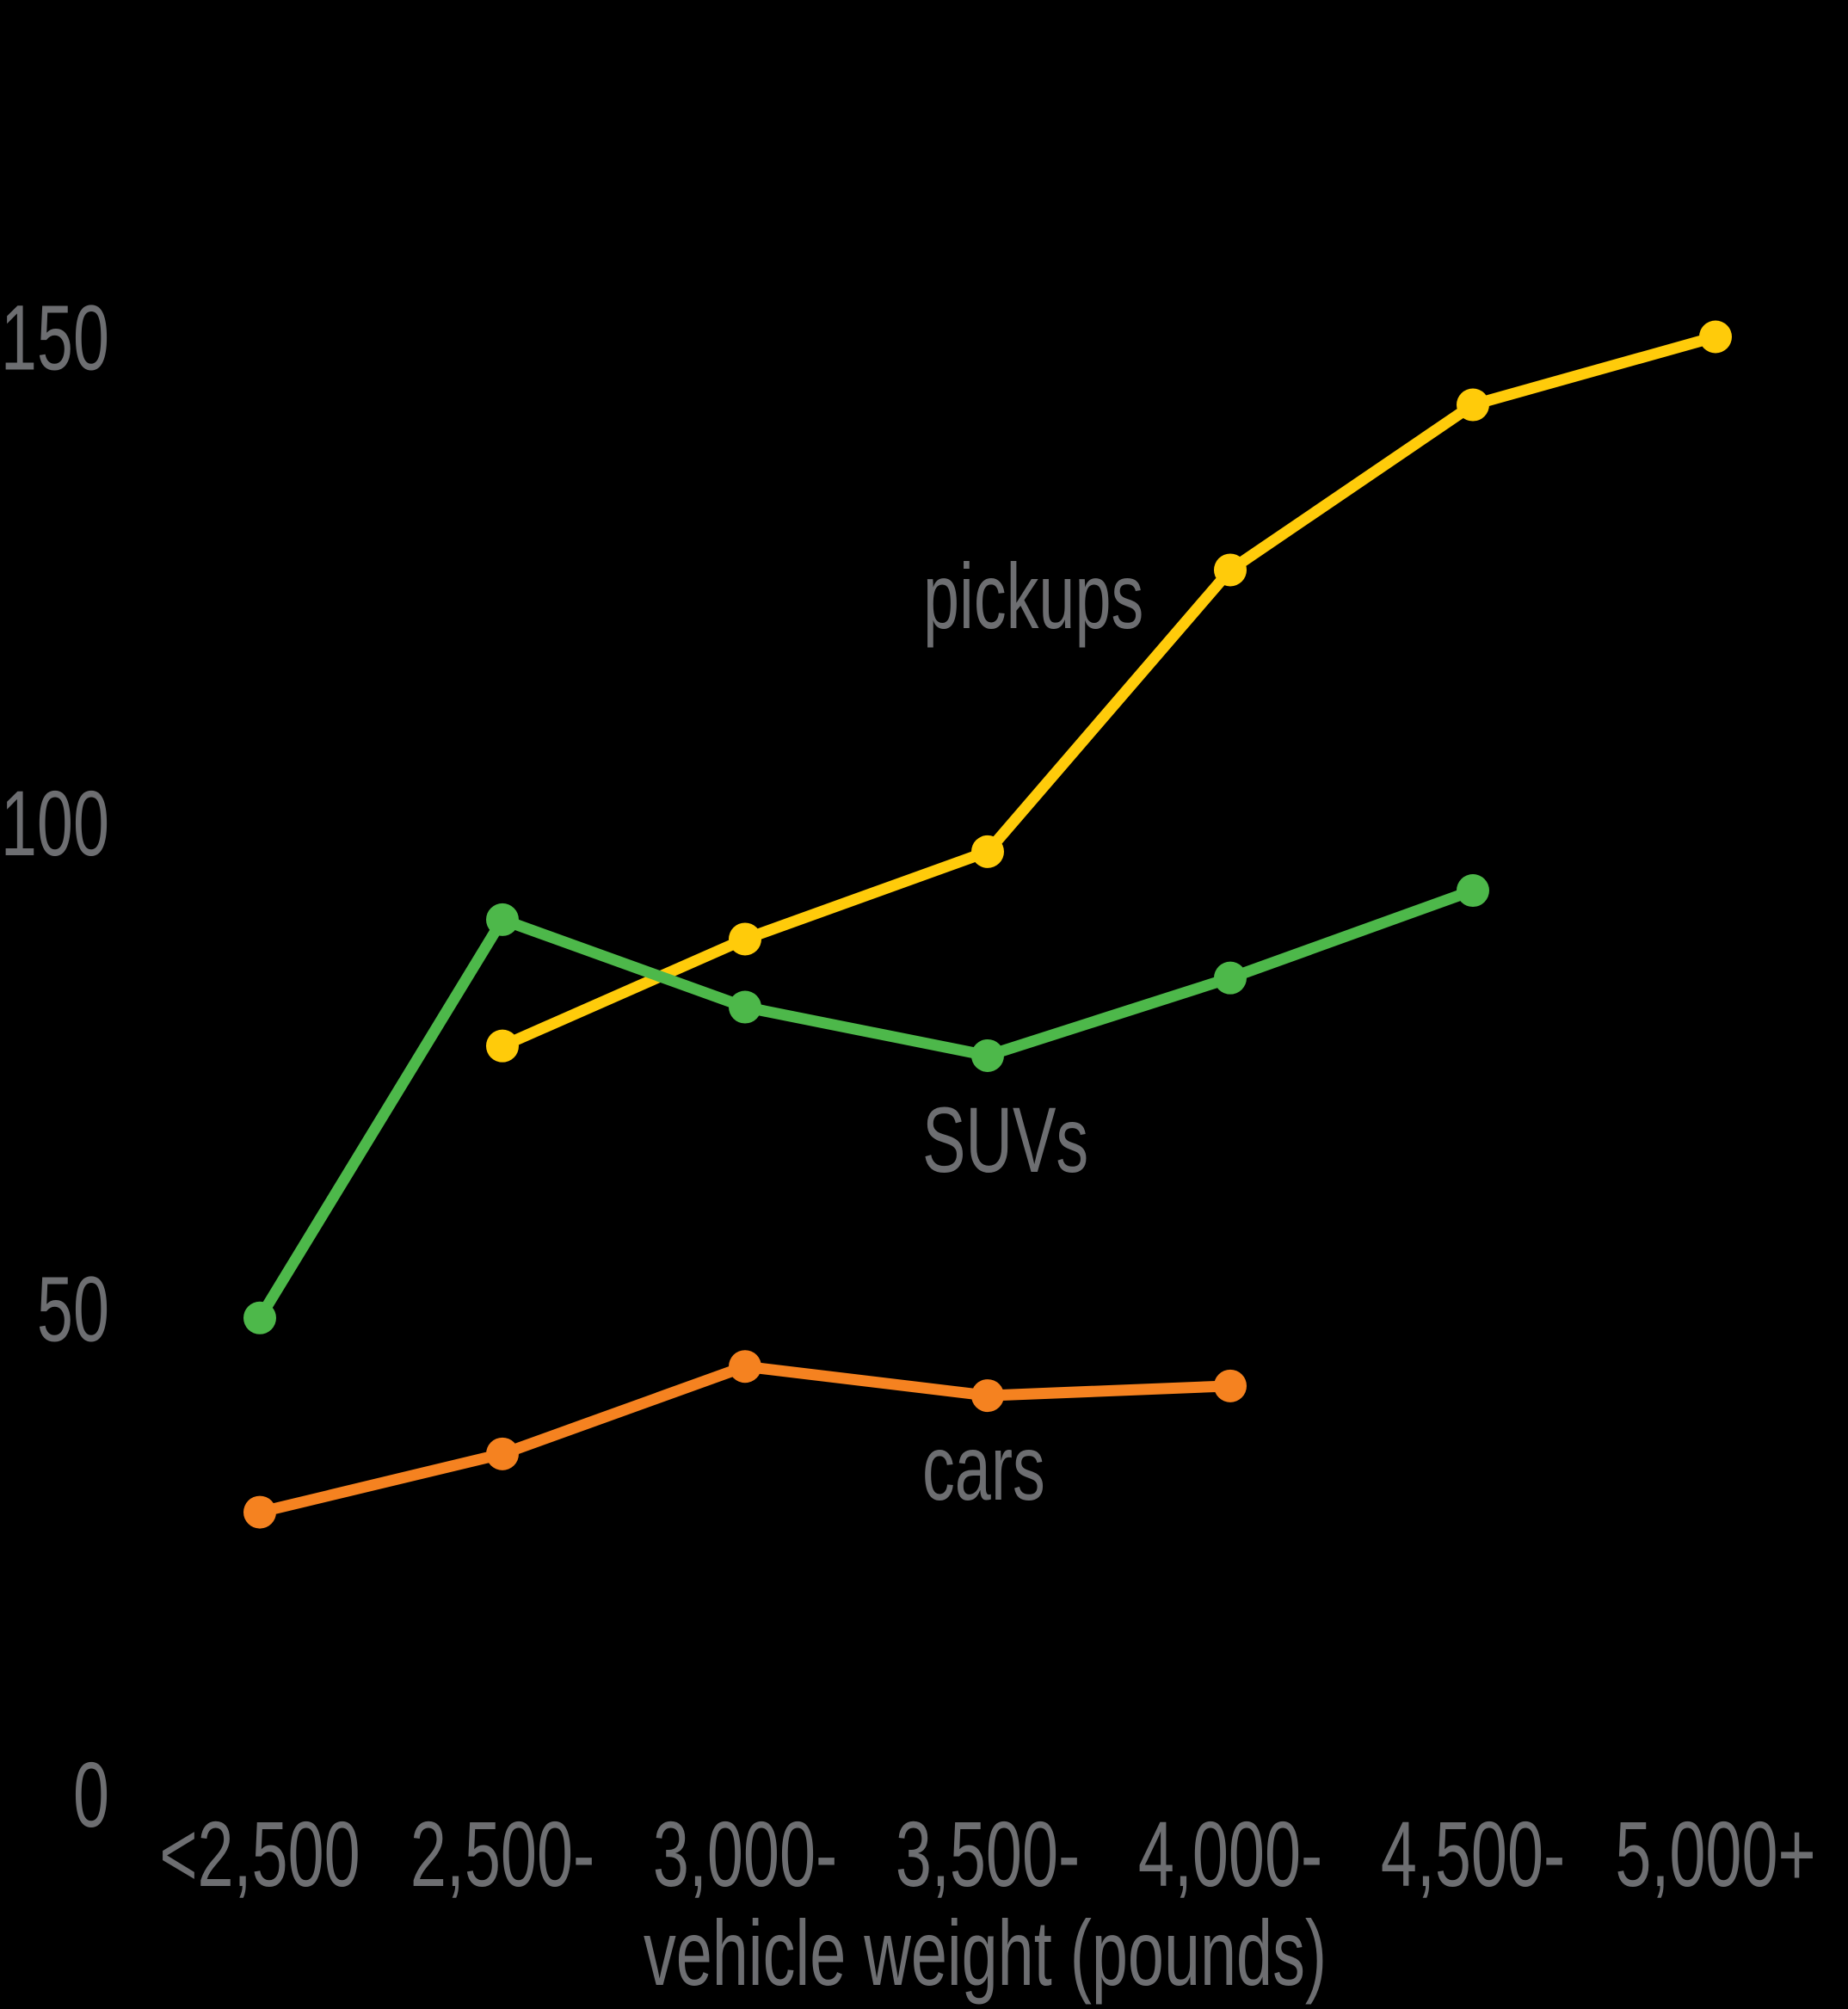  I want to click on svg-text: 50, so click(73, 1308).